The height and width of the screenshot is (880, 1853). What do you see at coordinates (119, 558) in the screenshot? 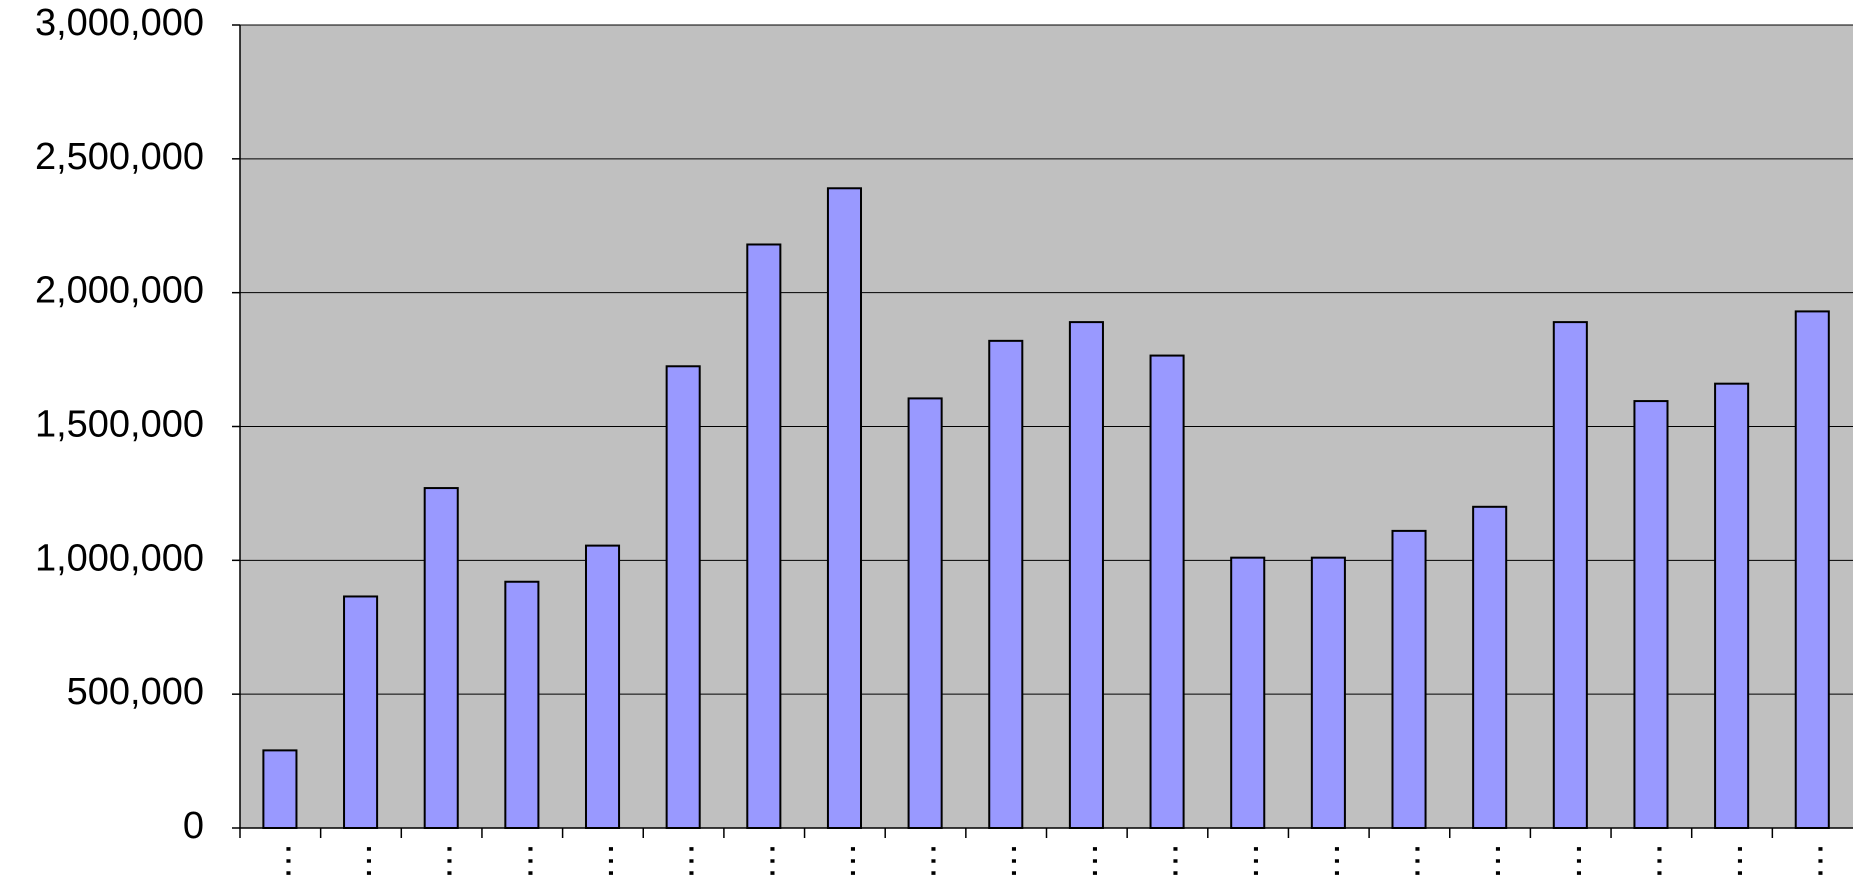
I see `y-tick-label: 1,000,000` at bounding box center [119, 558].